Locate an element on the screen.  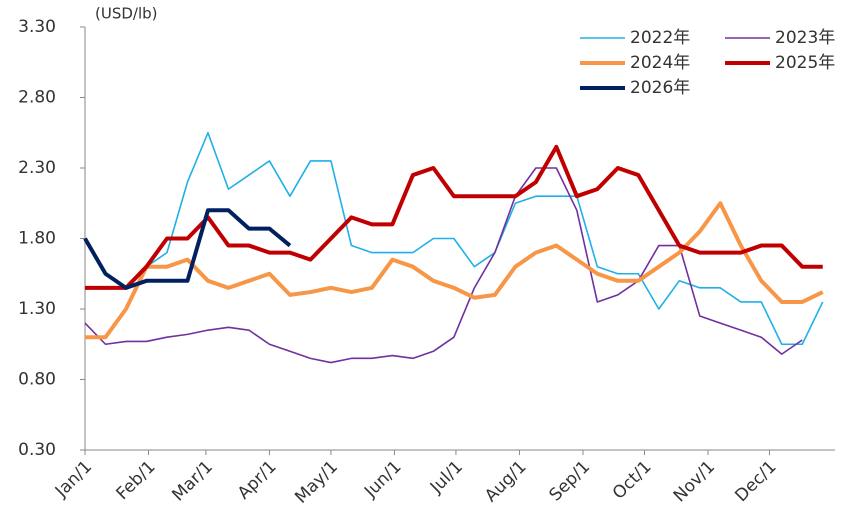
y-tick-label: 1.30 is located at coordinates (37, 309).